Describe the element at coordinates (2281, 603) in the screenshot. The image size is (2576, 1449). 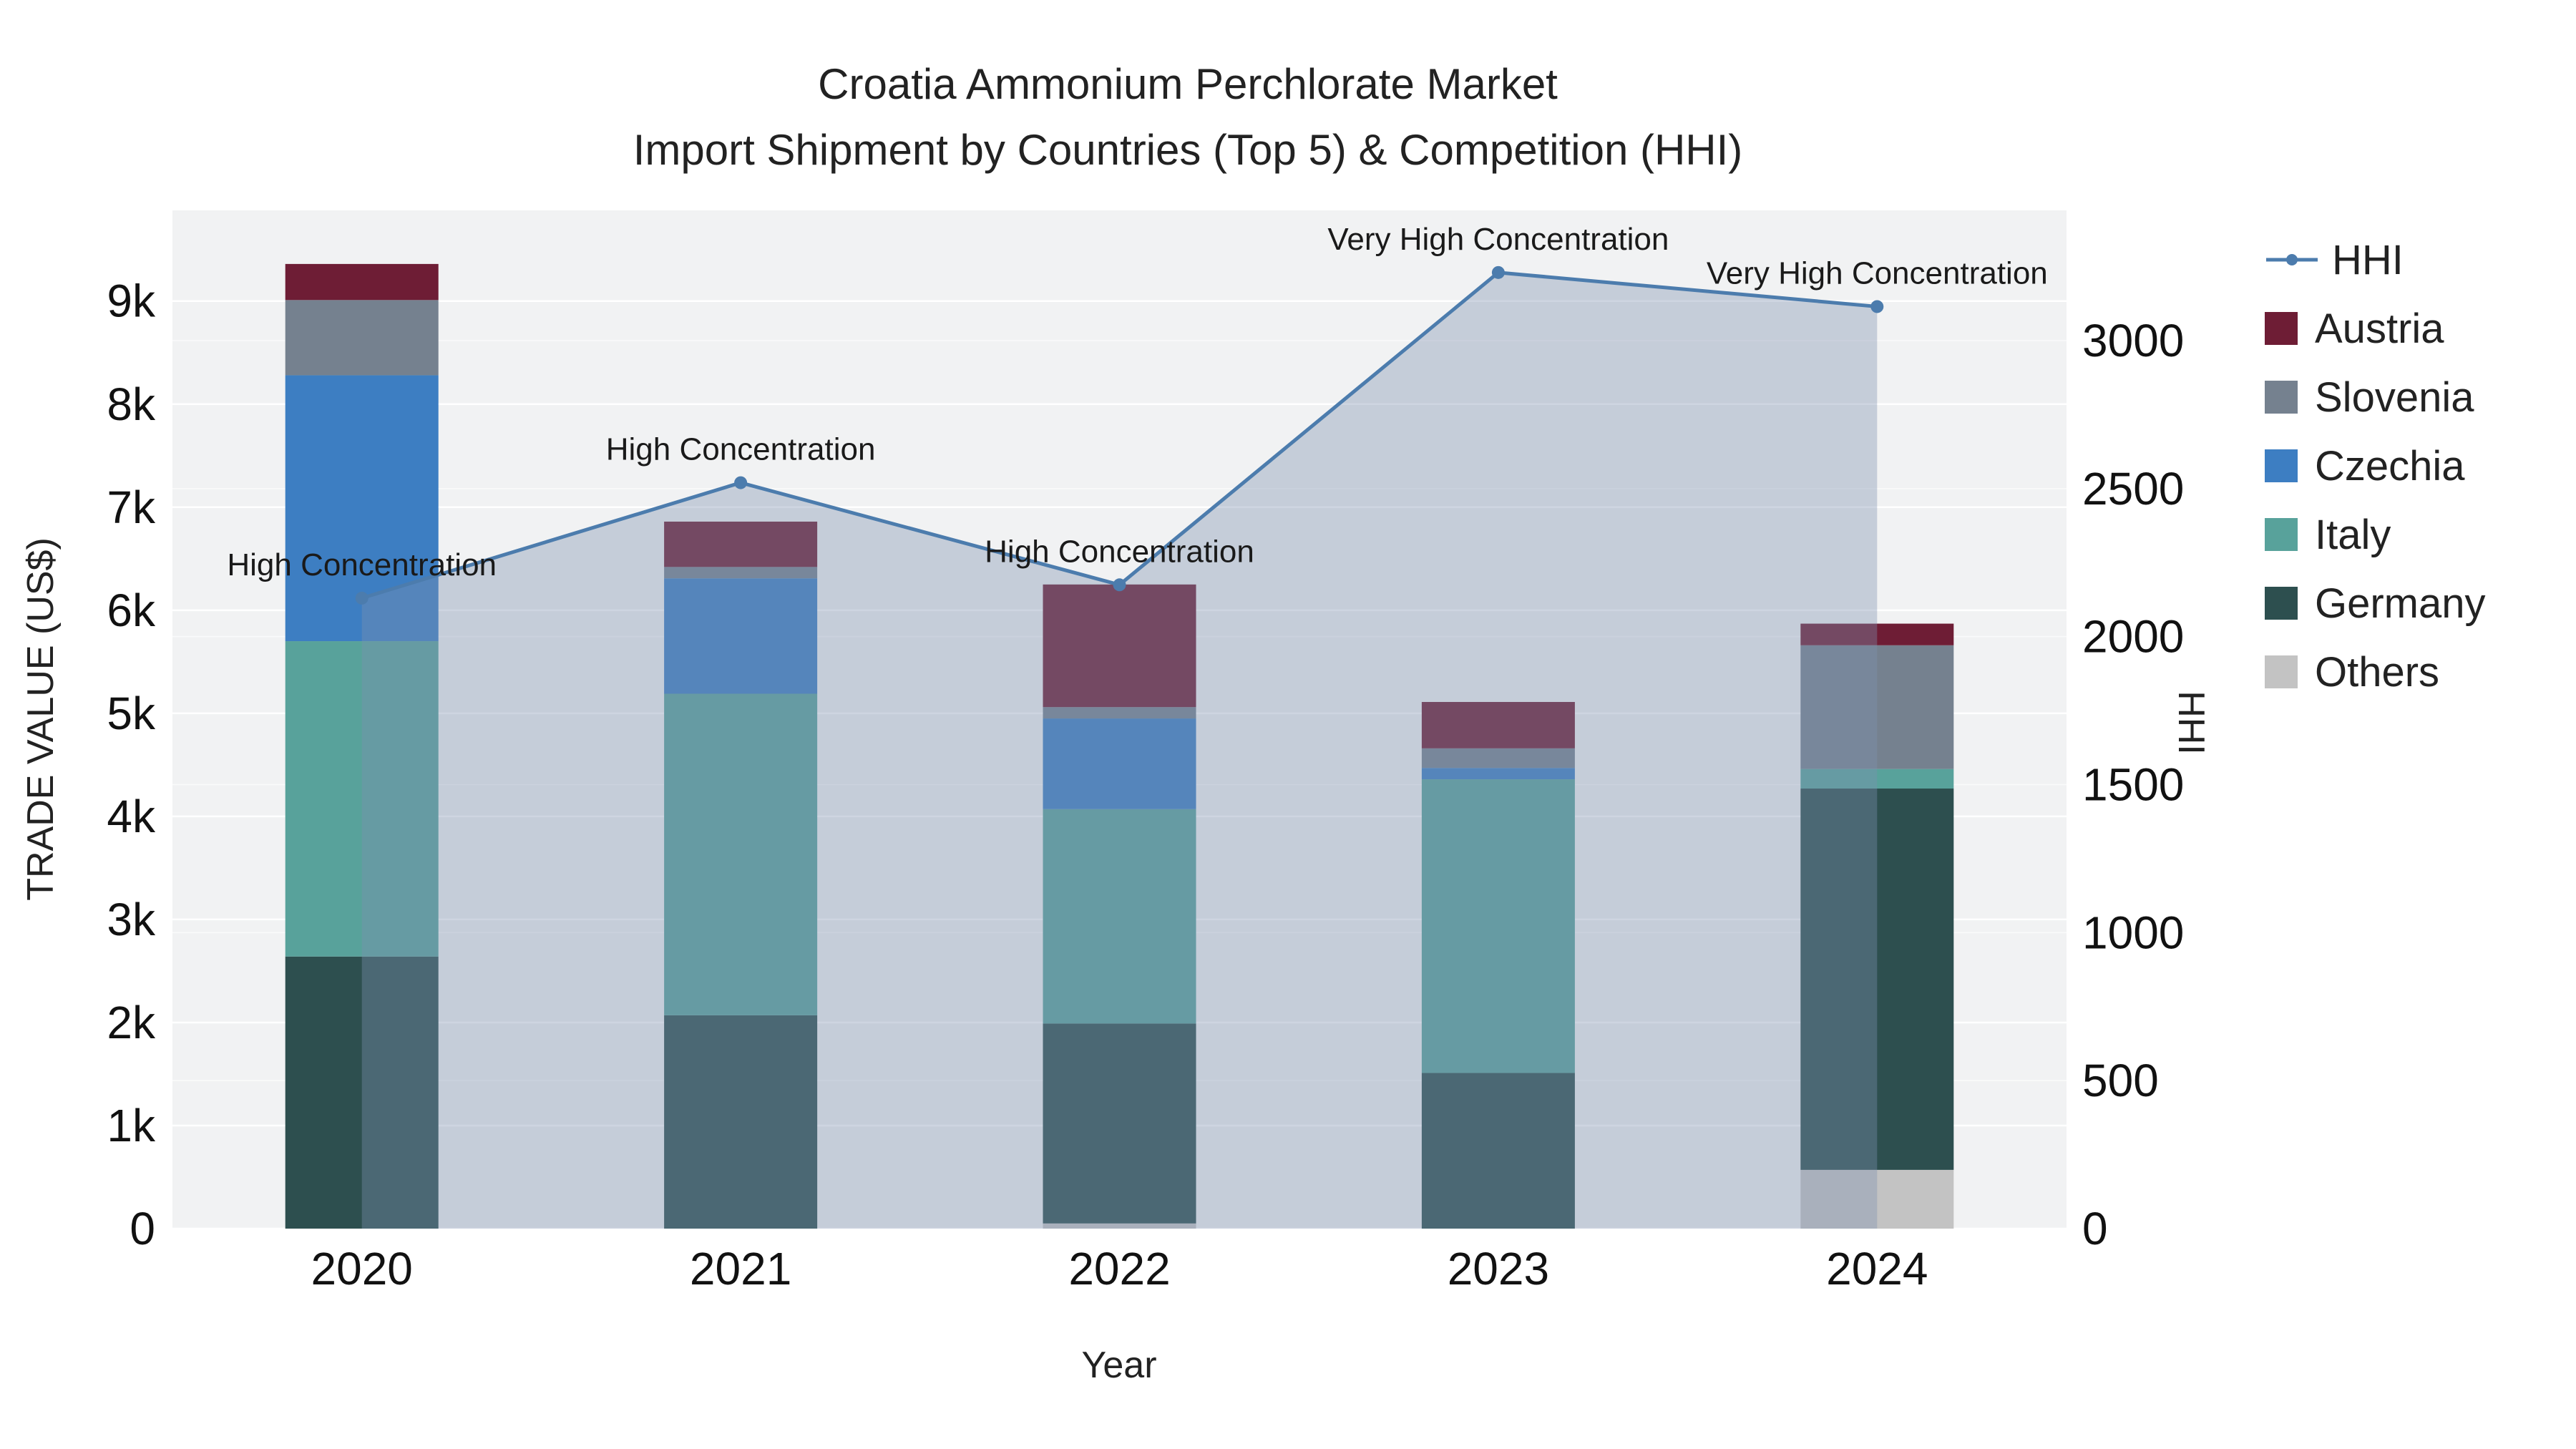
I see `legend-swatch-germany` at that location.